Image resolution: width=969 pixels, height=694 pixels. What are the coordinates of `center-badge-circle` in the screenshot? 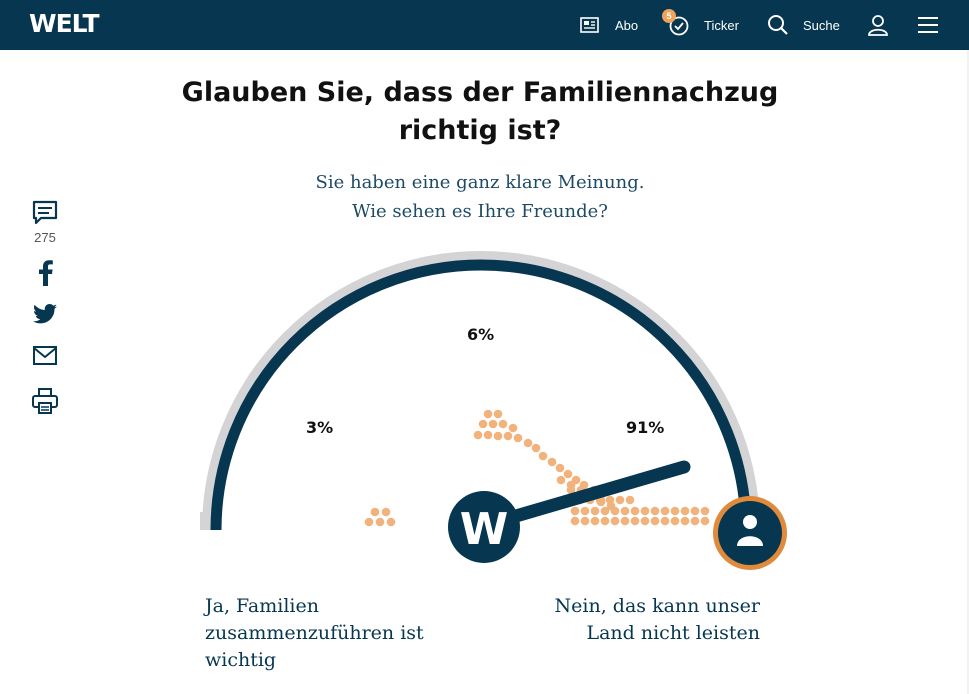 It's located at (484, 527).